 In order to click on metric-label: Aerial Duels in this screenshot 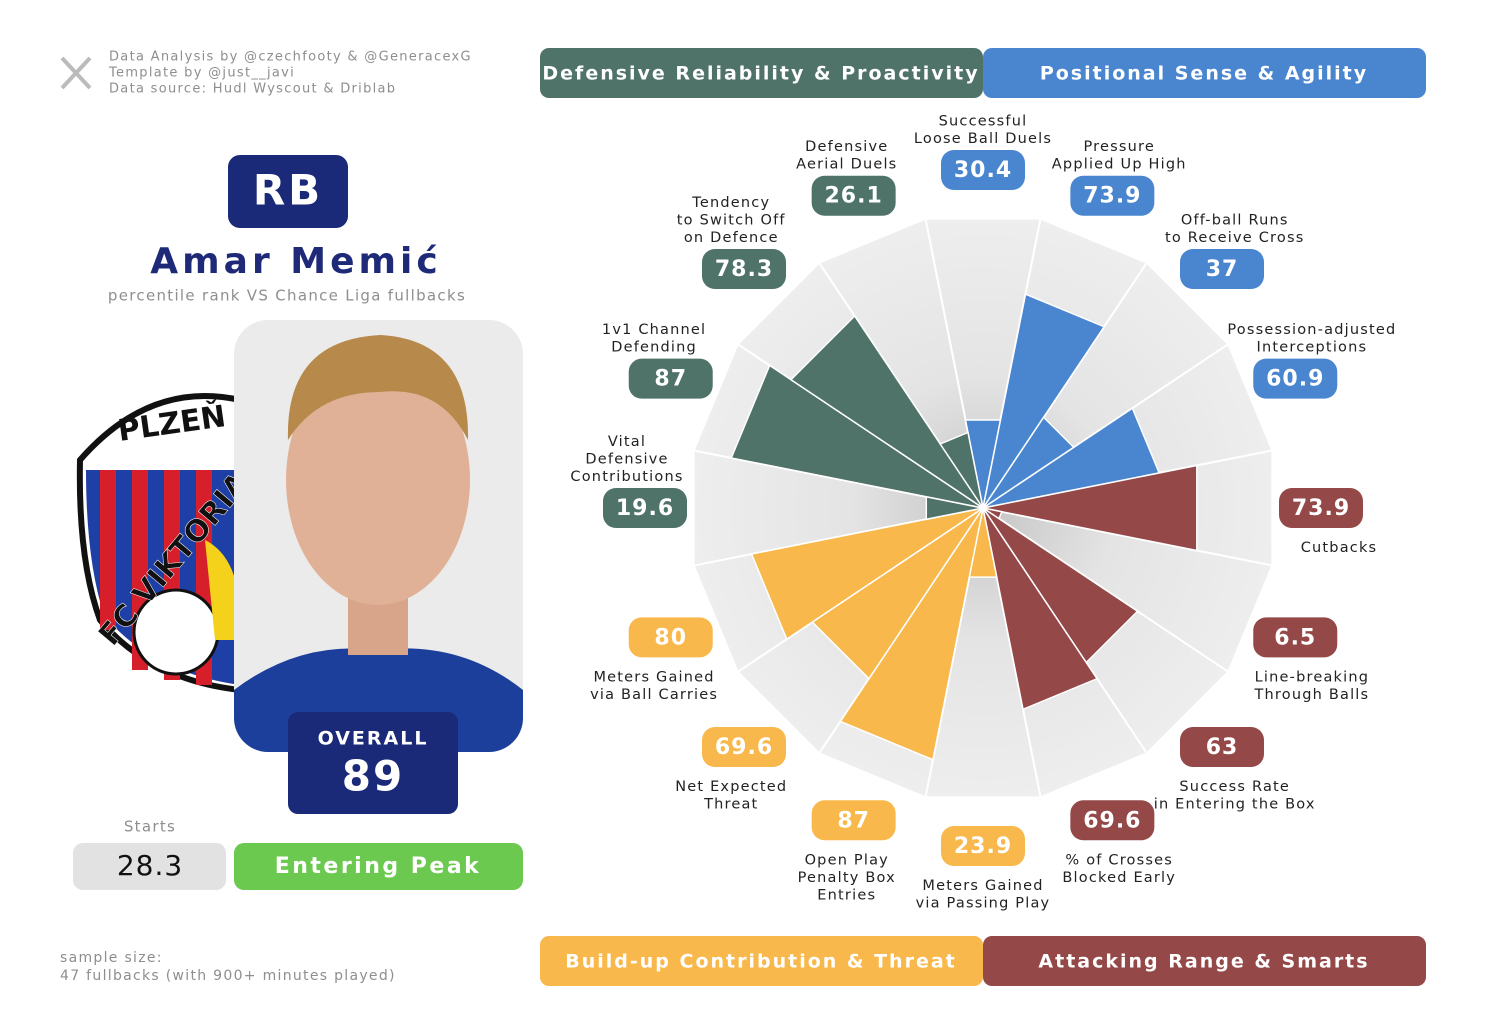, I will do `click(846, 165)`.